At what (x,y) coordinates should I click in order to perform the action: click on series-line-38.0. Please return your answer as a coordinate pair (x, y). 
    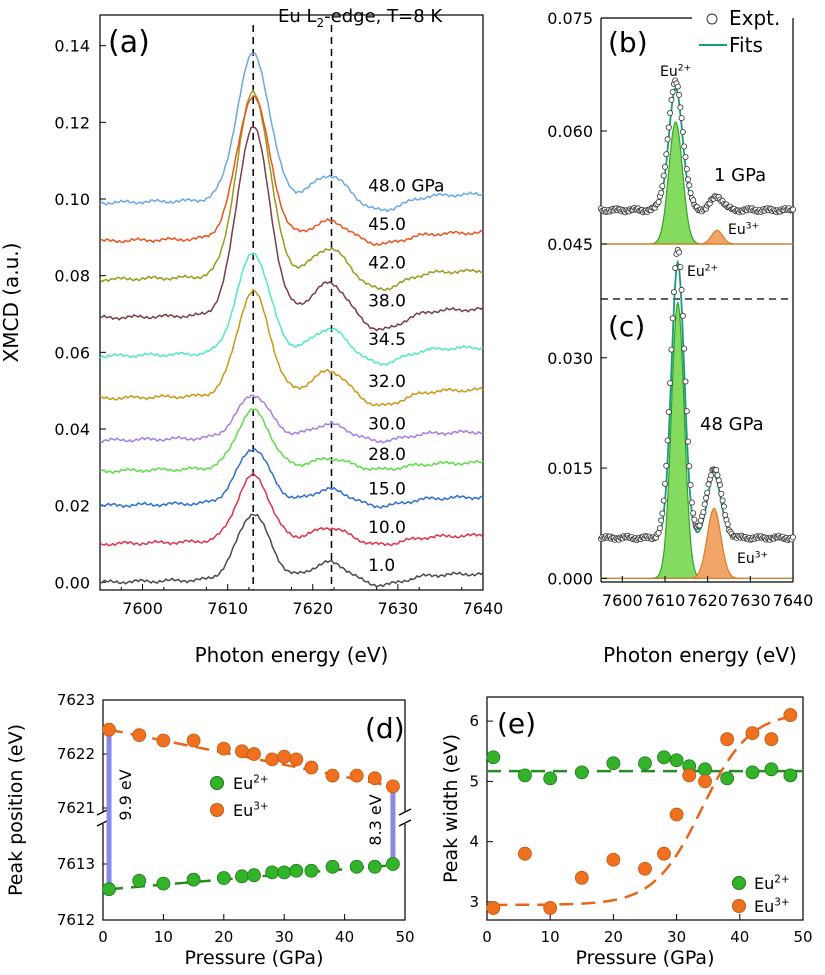
    Looking at the image, I should click on (291, 229).